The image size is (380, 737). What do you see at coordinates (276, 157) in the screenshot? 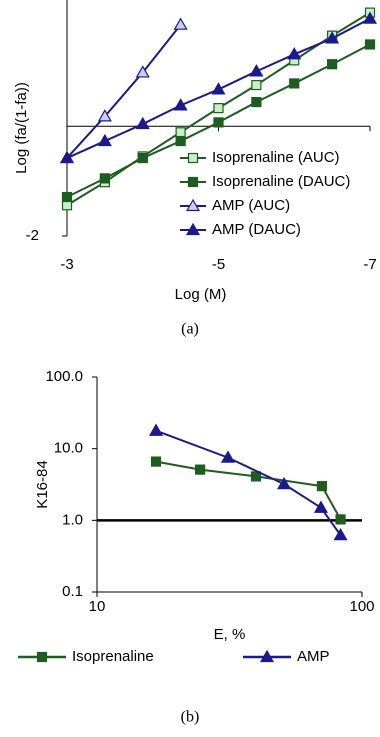
I see `legend-label: Isoprenaline (AUC)` at bounding box center [276, 157].